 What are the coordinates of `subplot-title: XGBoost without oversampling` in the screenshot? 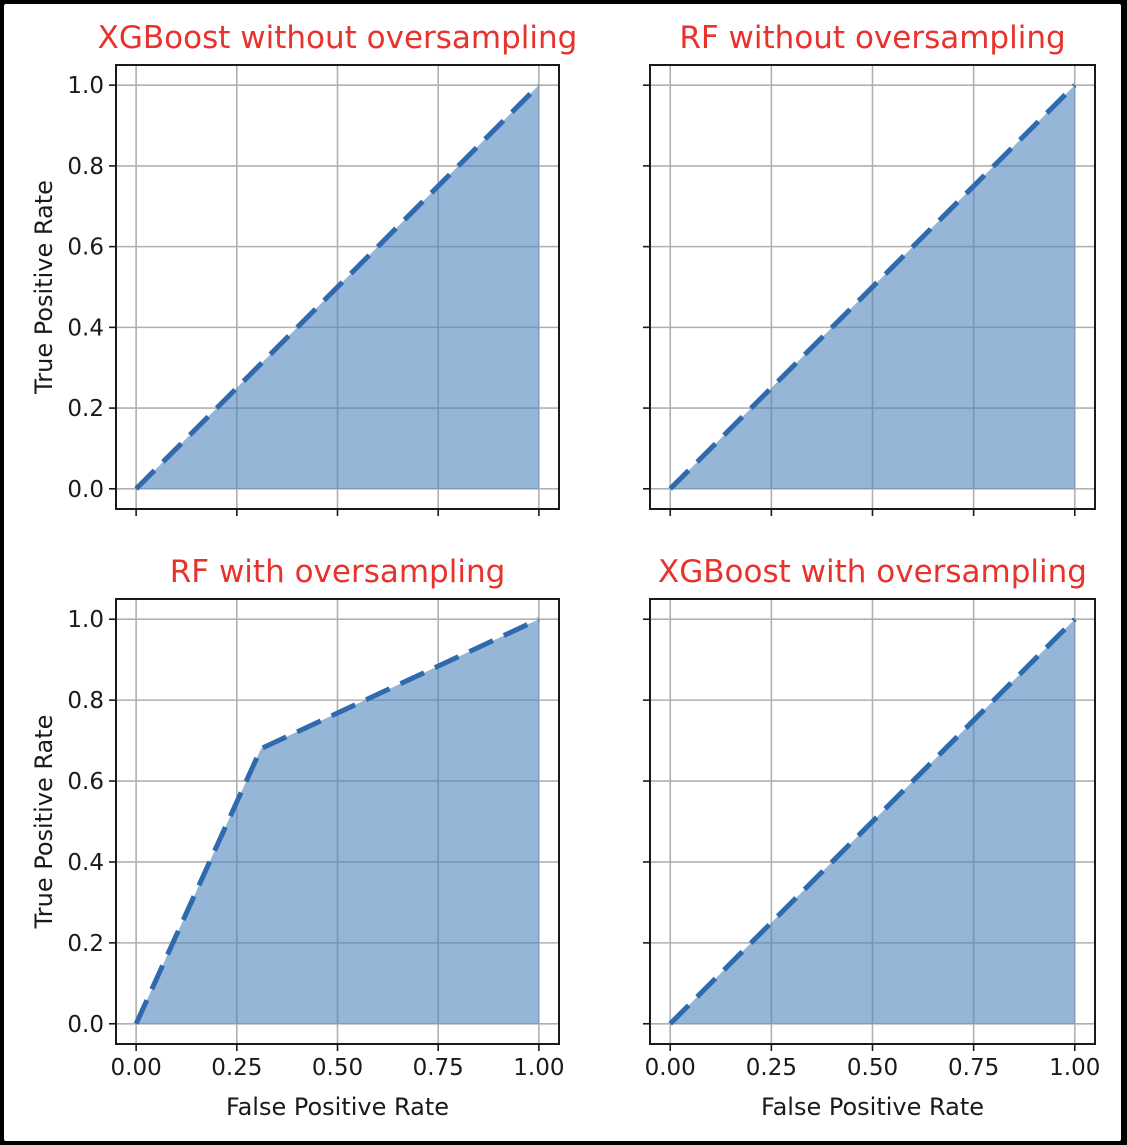 It's located at (338, 38).